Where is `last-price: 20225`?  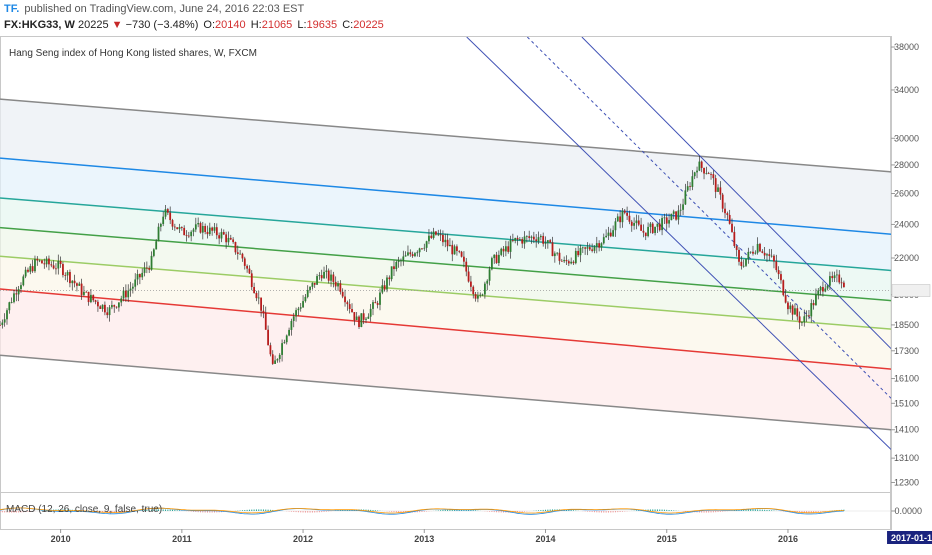 last-price: 20225 is located at coordinates (93, 25).